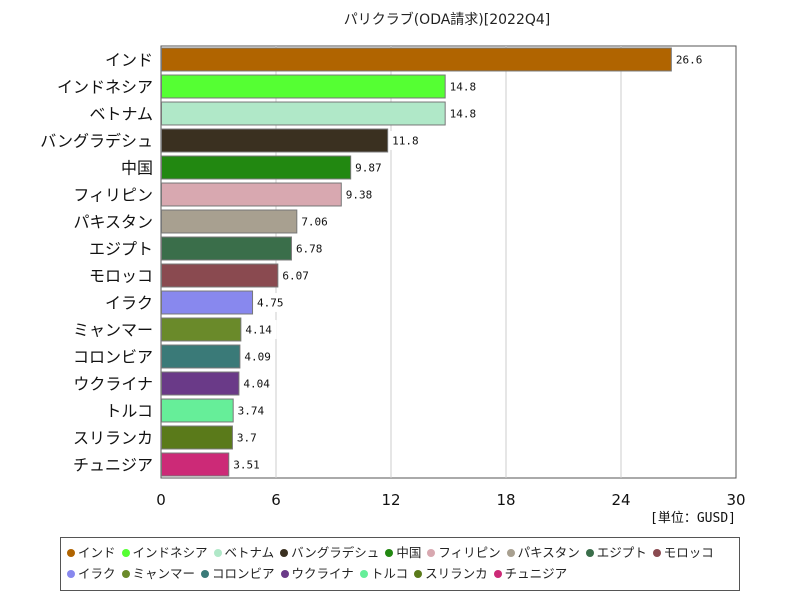 The width and height of the screenshot is (800, 600). Describe the element at coordinates (257, 357) in the screenshot. I see `value-label: 4.09` at that location.